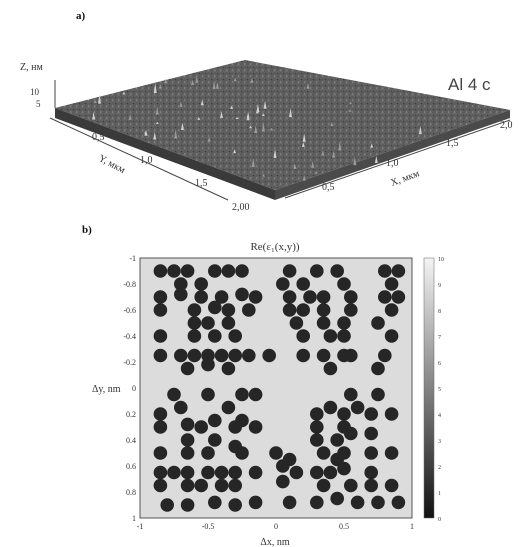 Image resolution: width=528 pixels, height=547 pixels. I want to click on surface-side-right, so click(392, 155).